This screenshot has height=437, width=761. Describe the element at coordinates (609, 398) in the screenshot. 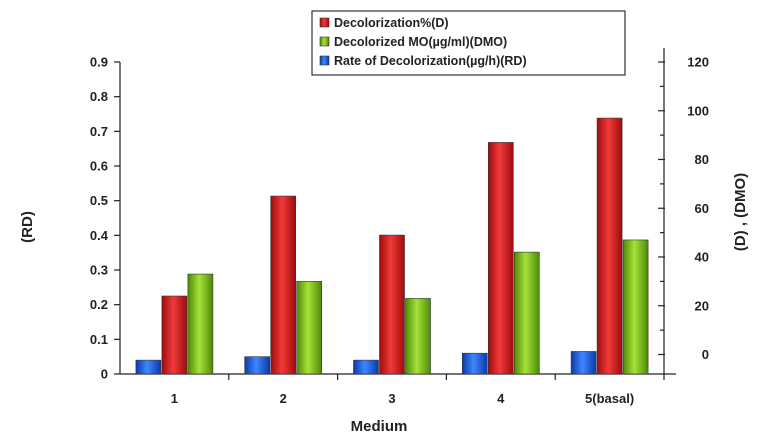

I see `x-tick-label: 5(basal)` at that location.